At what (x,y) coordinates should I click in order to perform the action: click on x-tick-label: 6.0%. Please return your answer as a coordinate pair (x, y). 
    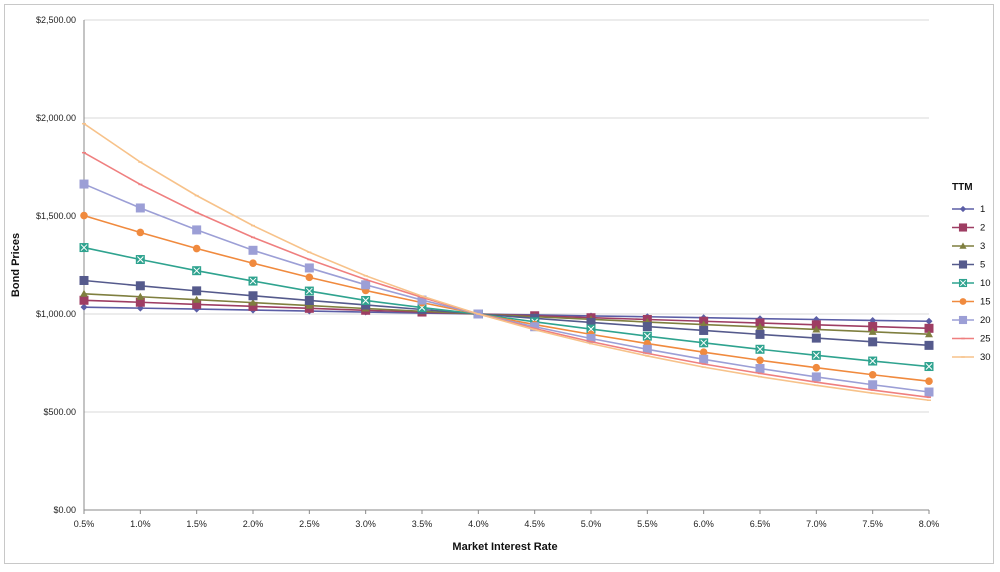
    Looking at the image, I should click on (703, 524).